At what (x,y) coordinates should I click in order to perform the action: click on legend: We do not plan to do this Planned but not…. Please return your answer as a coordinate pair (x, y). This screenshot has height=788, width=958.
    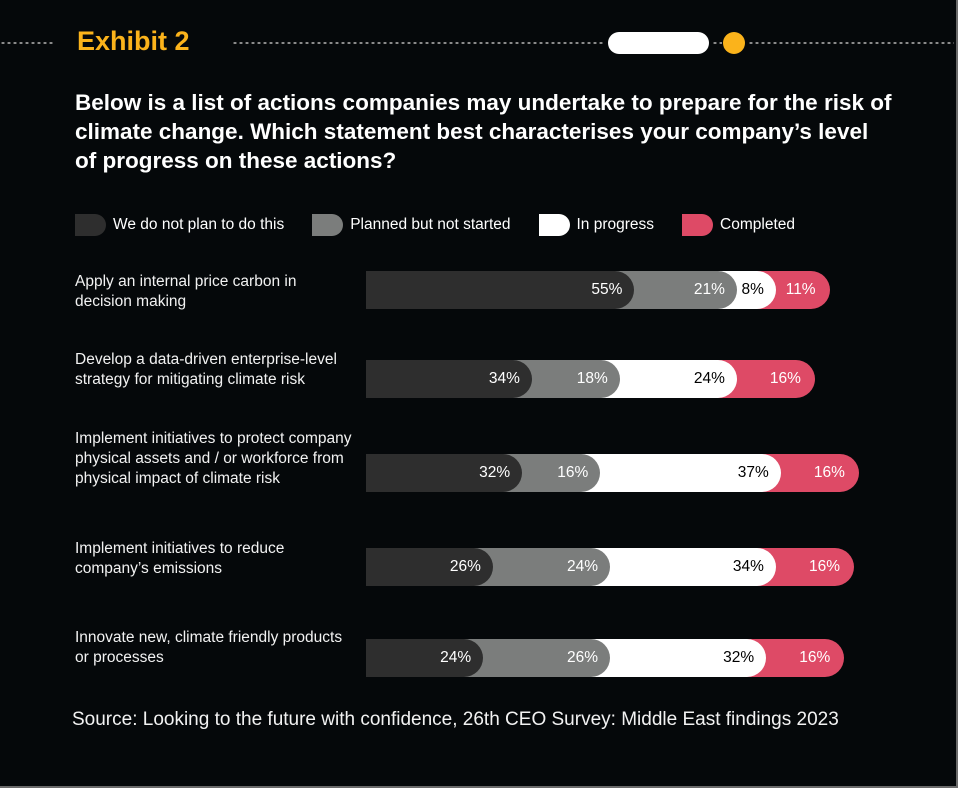
    Looking at the image, I should click on (449, 225).